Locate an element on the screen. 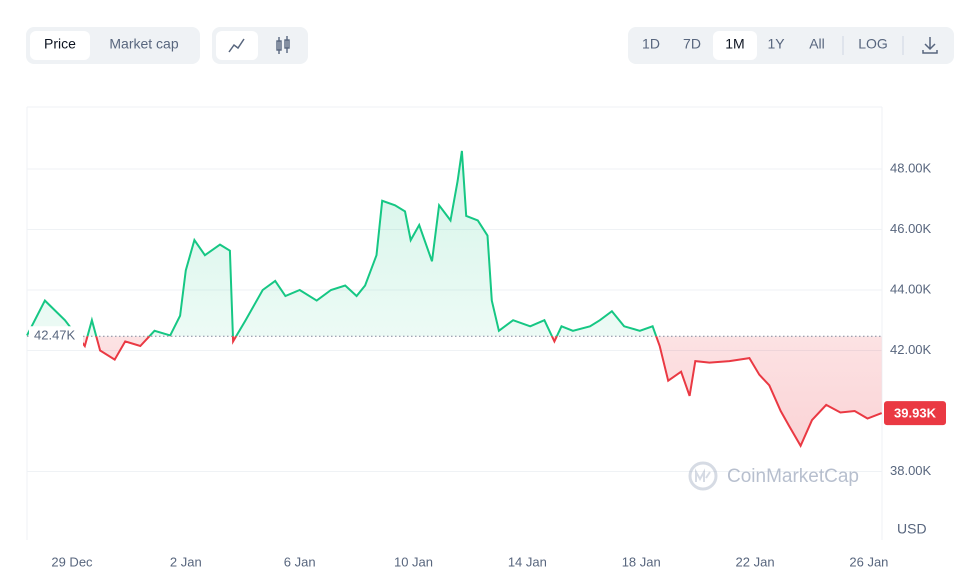 Image resolution: width=962 pixels, height=588 pixels. watermark-logo is located at coordinates (703, 476).